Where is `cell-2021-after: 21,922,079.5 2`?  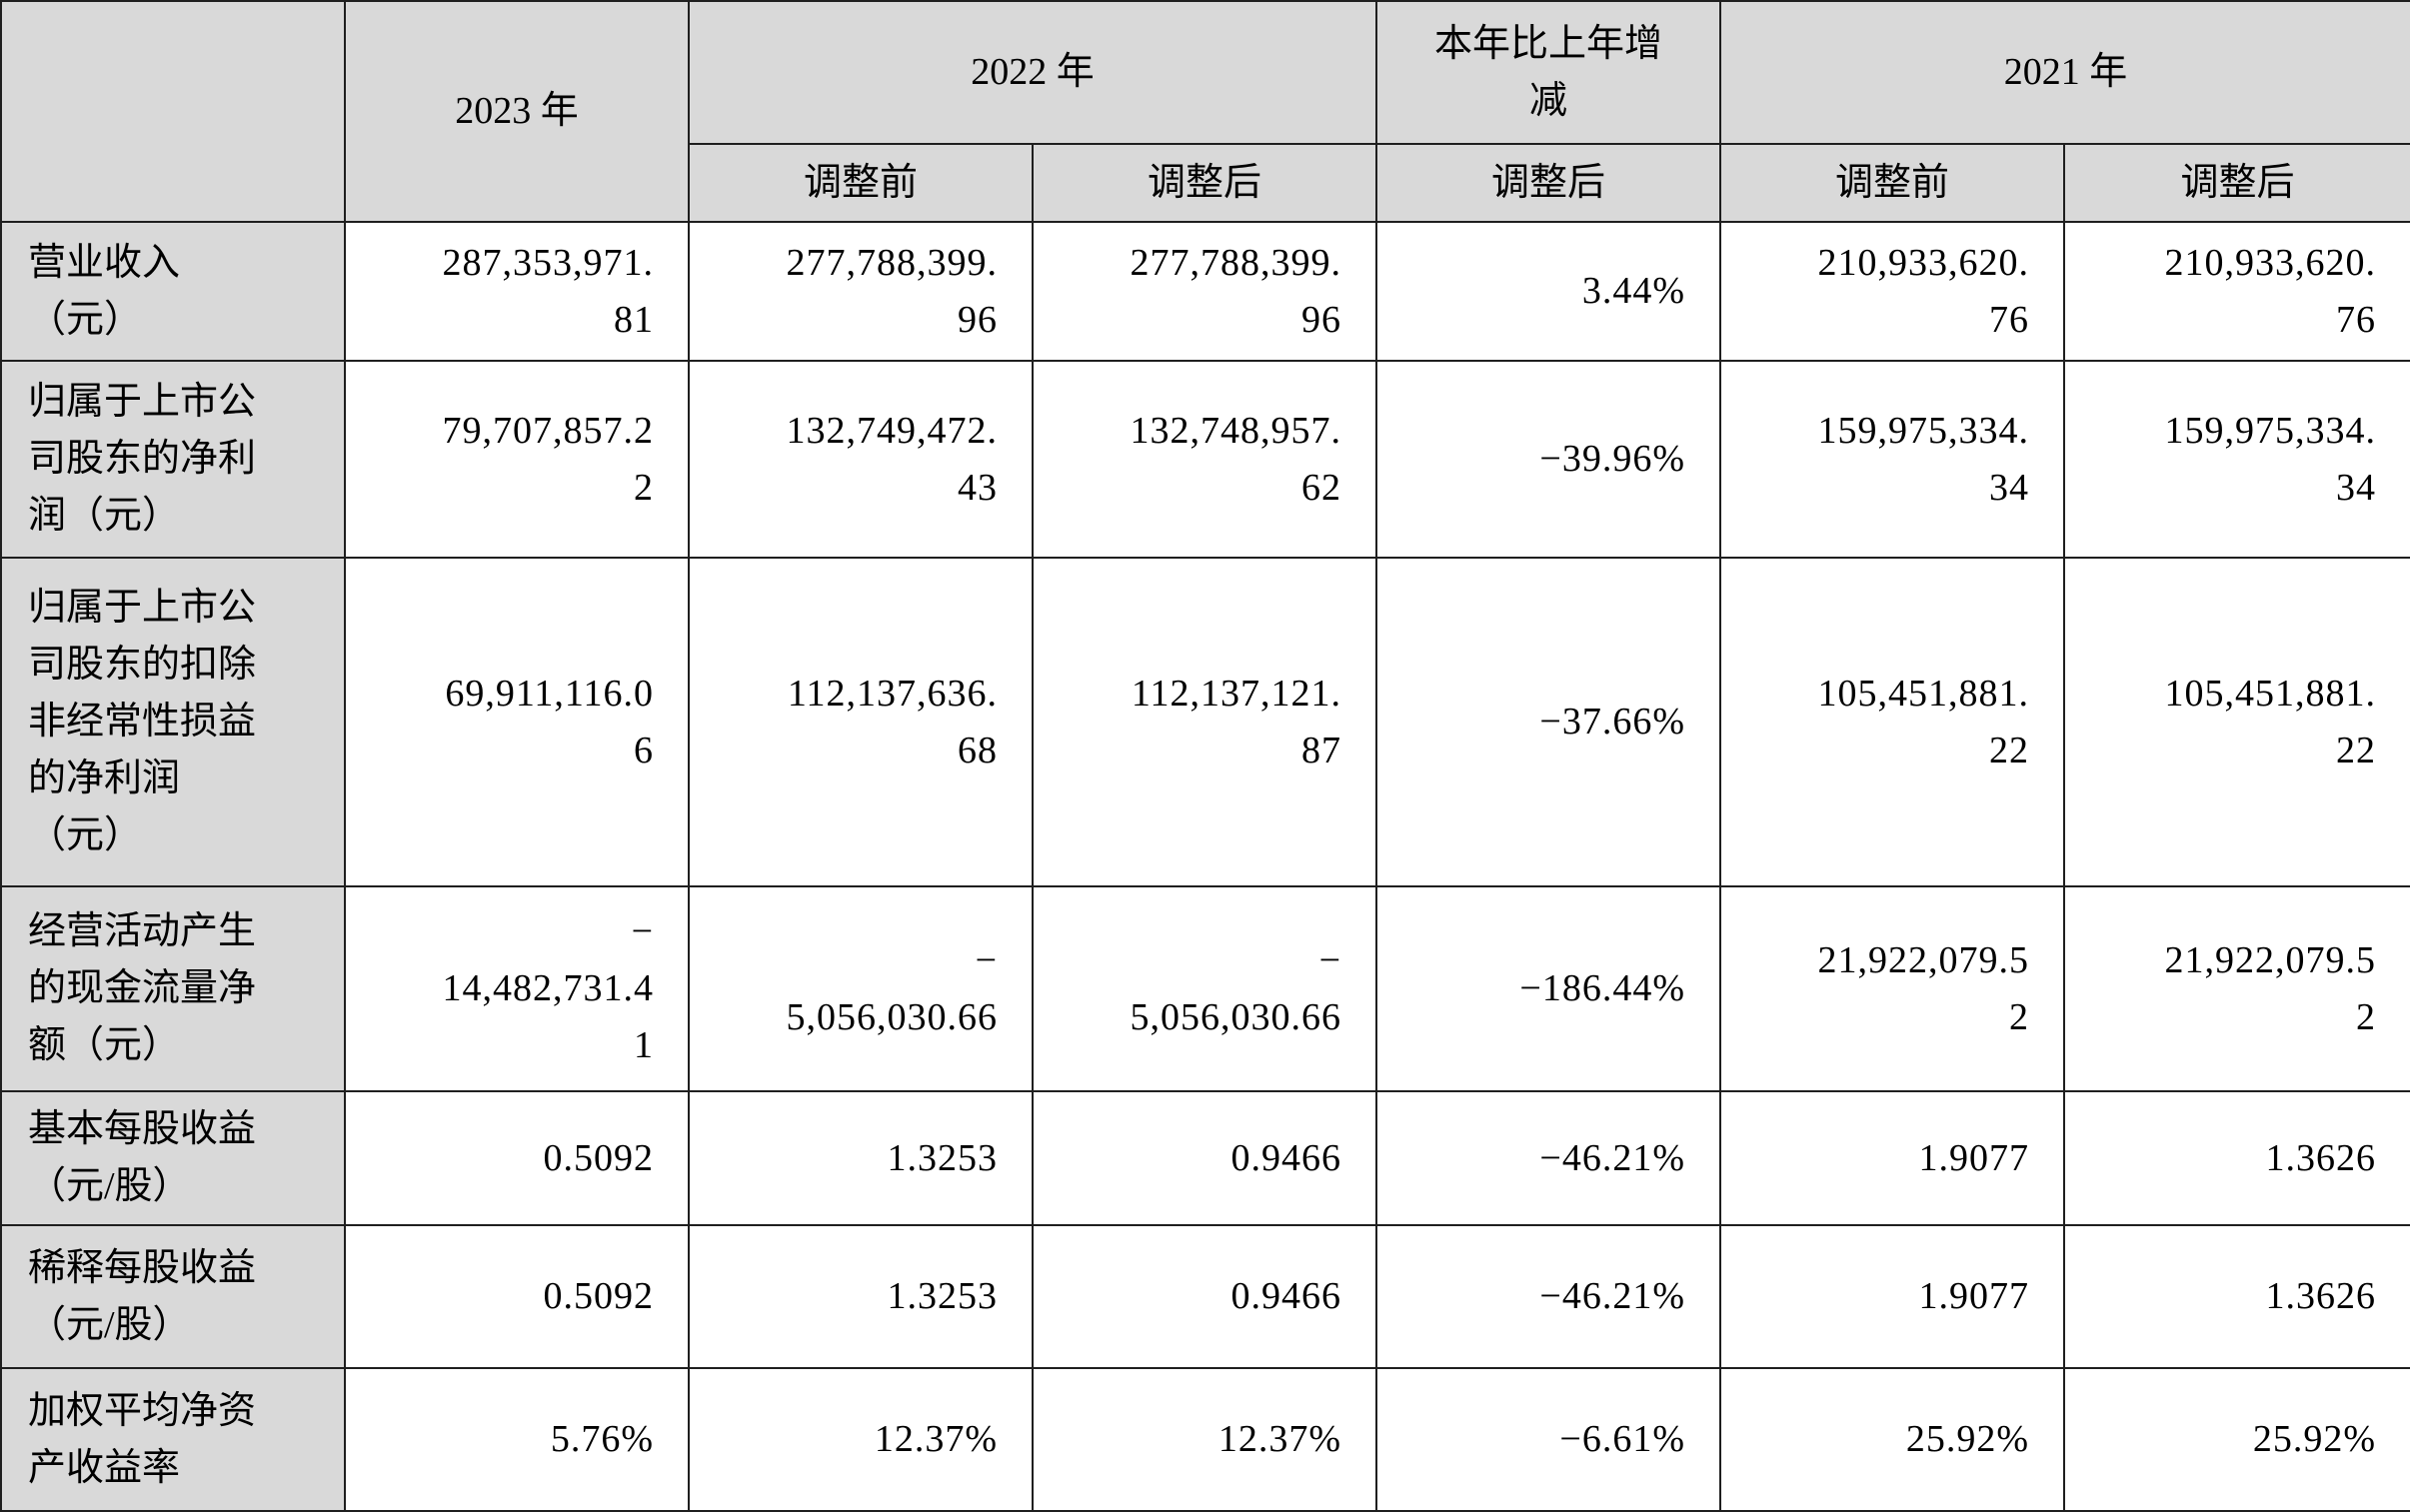 cell-2021-after: 21,922,079.5 2 is located at coordinates (2236, 988).